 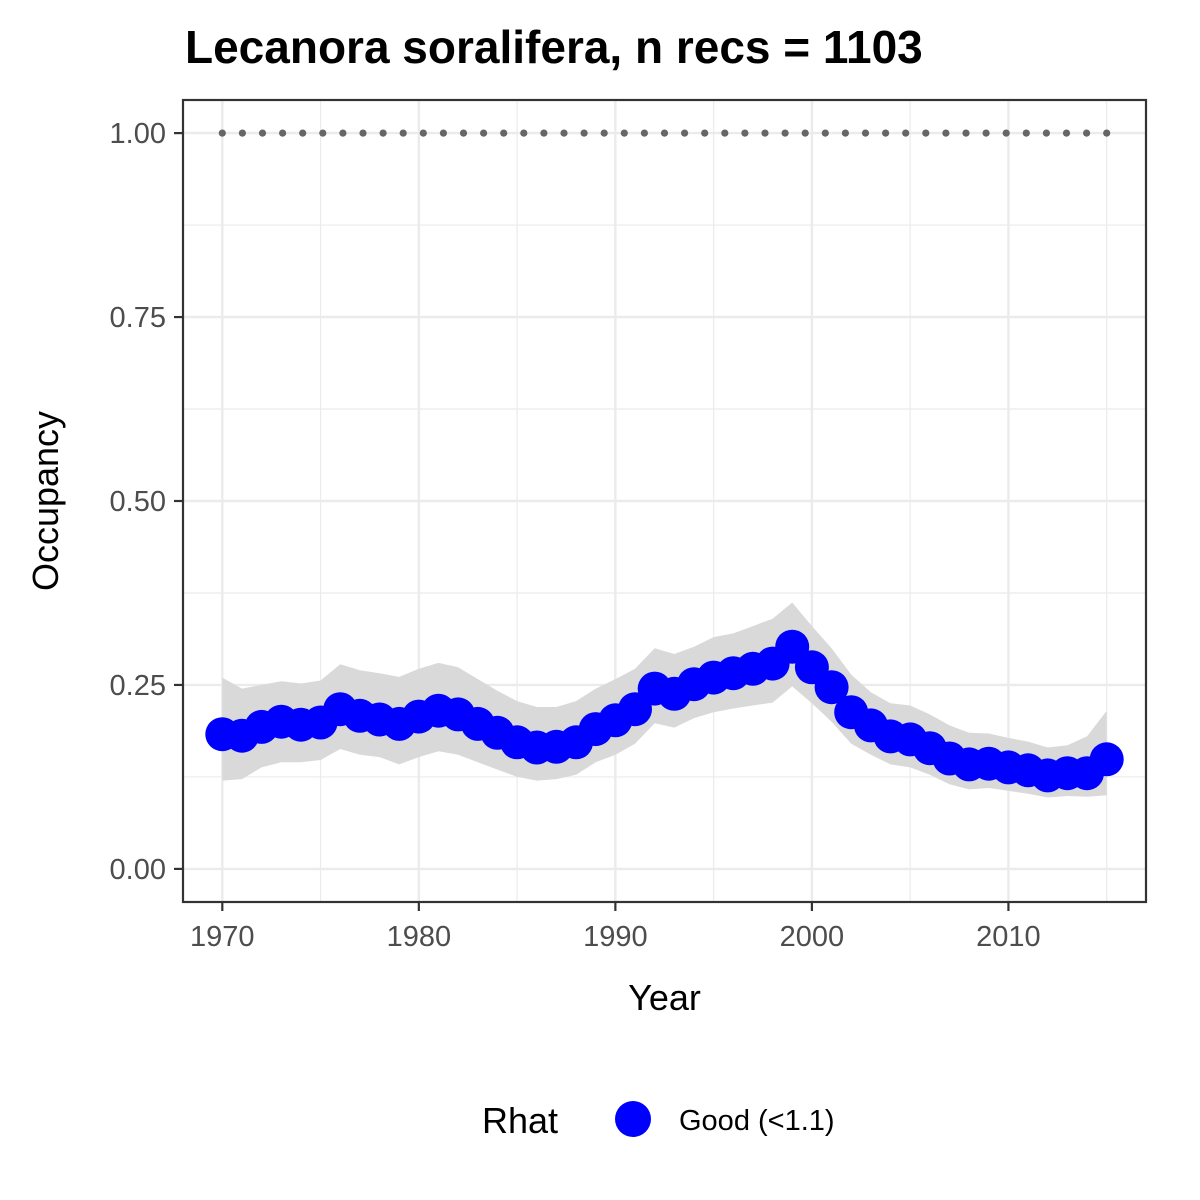 I want to click on x-tick-label: 2000, so click(x=812, y=937).